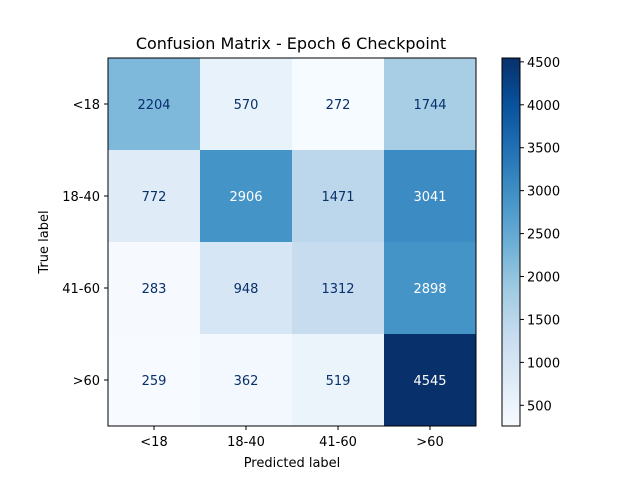 Image resolution: width=640 pixels, height=480 pixels. What do you see at coordinates (543, 363) in the screenshot?
I see `colorbar-tick-label: 1000` at bounding box center [543, 363].